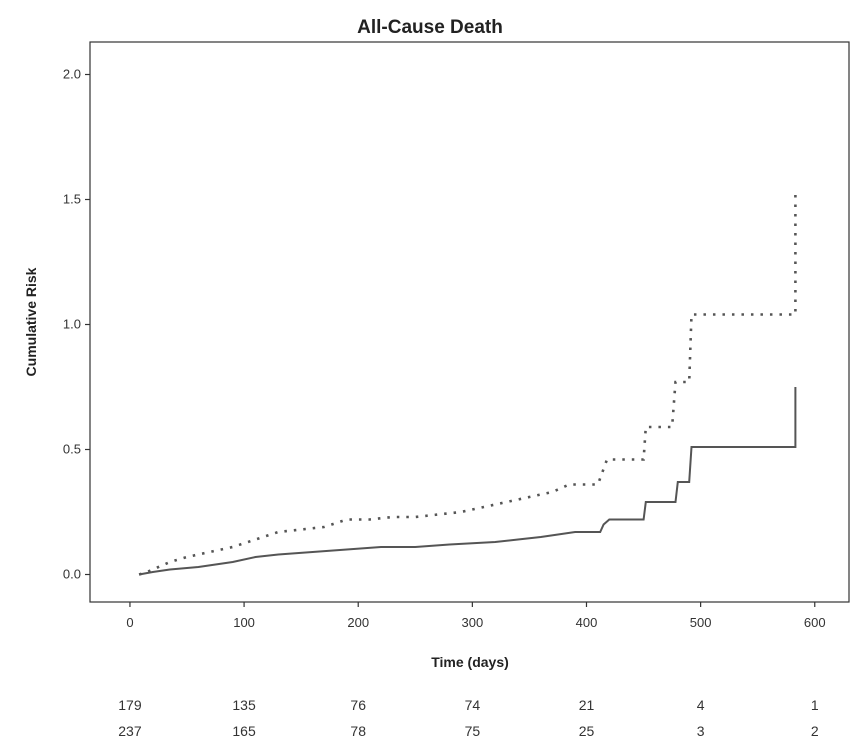 The image size is (852, 747). I want to click on x-tick-label: 600, so click(815, 622).